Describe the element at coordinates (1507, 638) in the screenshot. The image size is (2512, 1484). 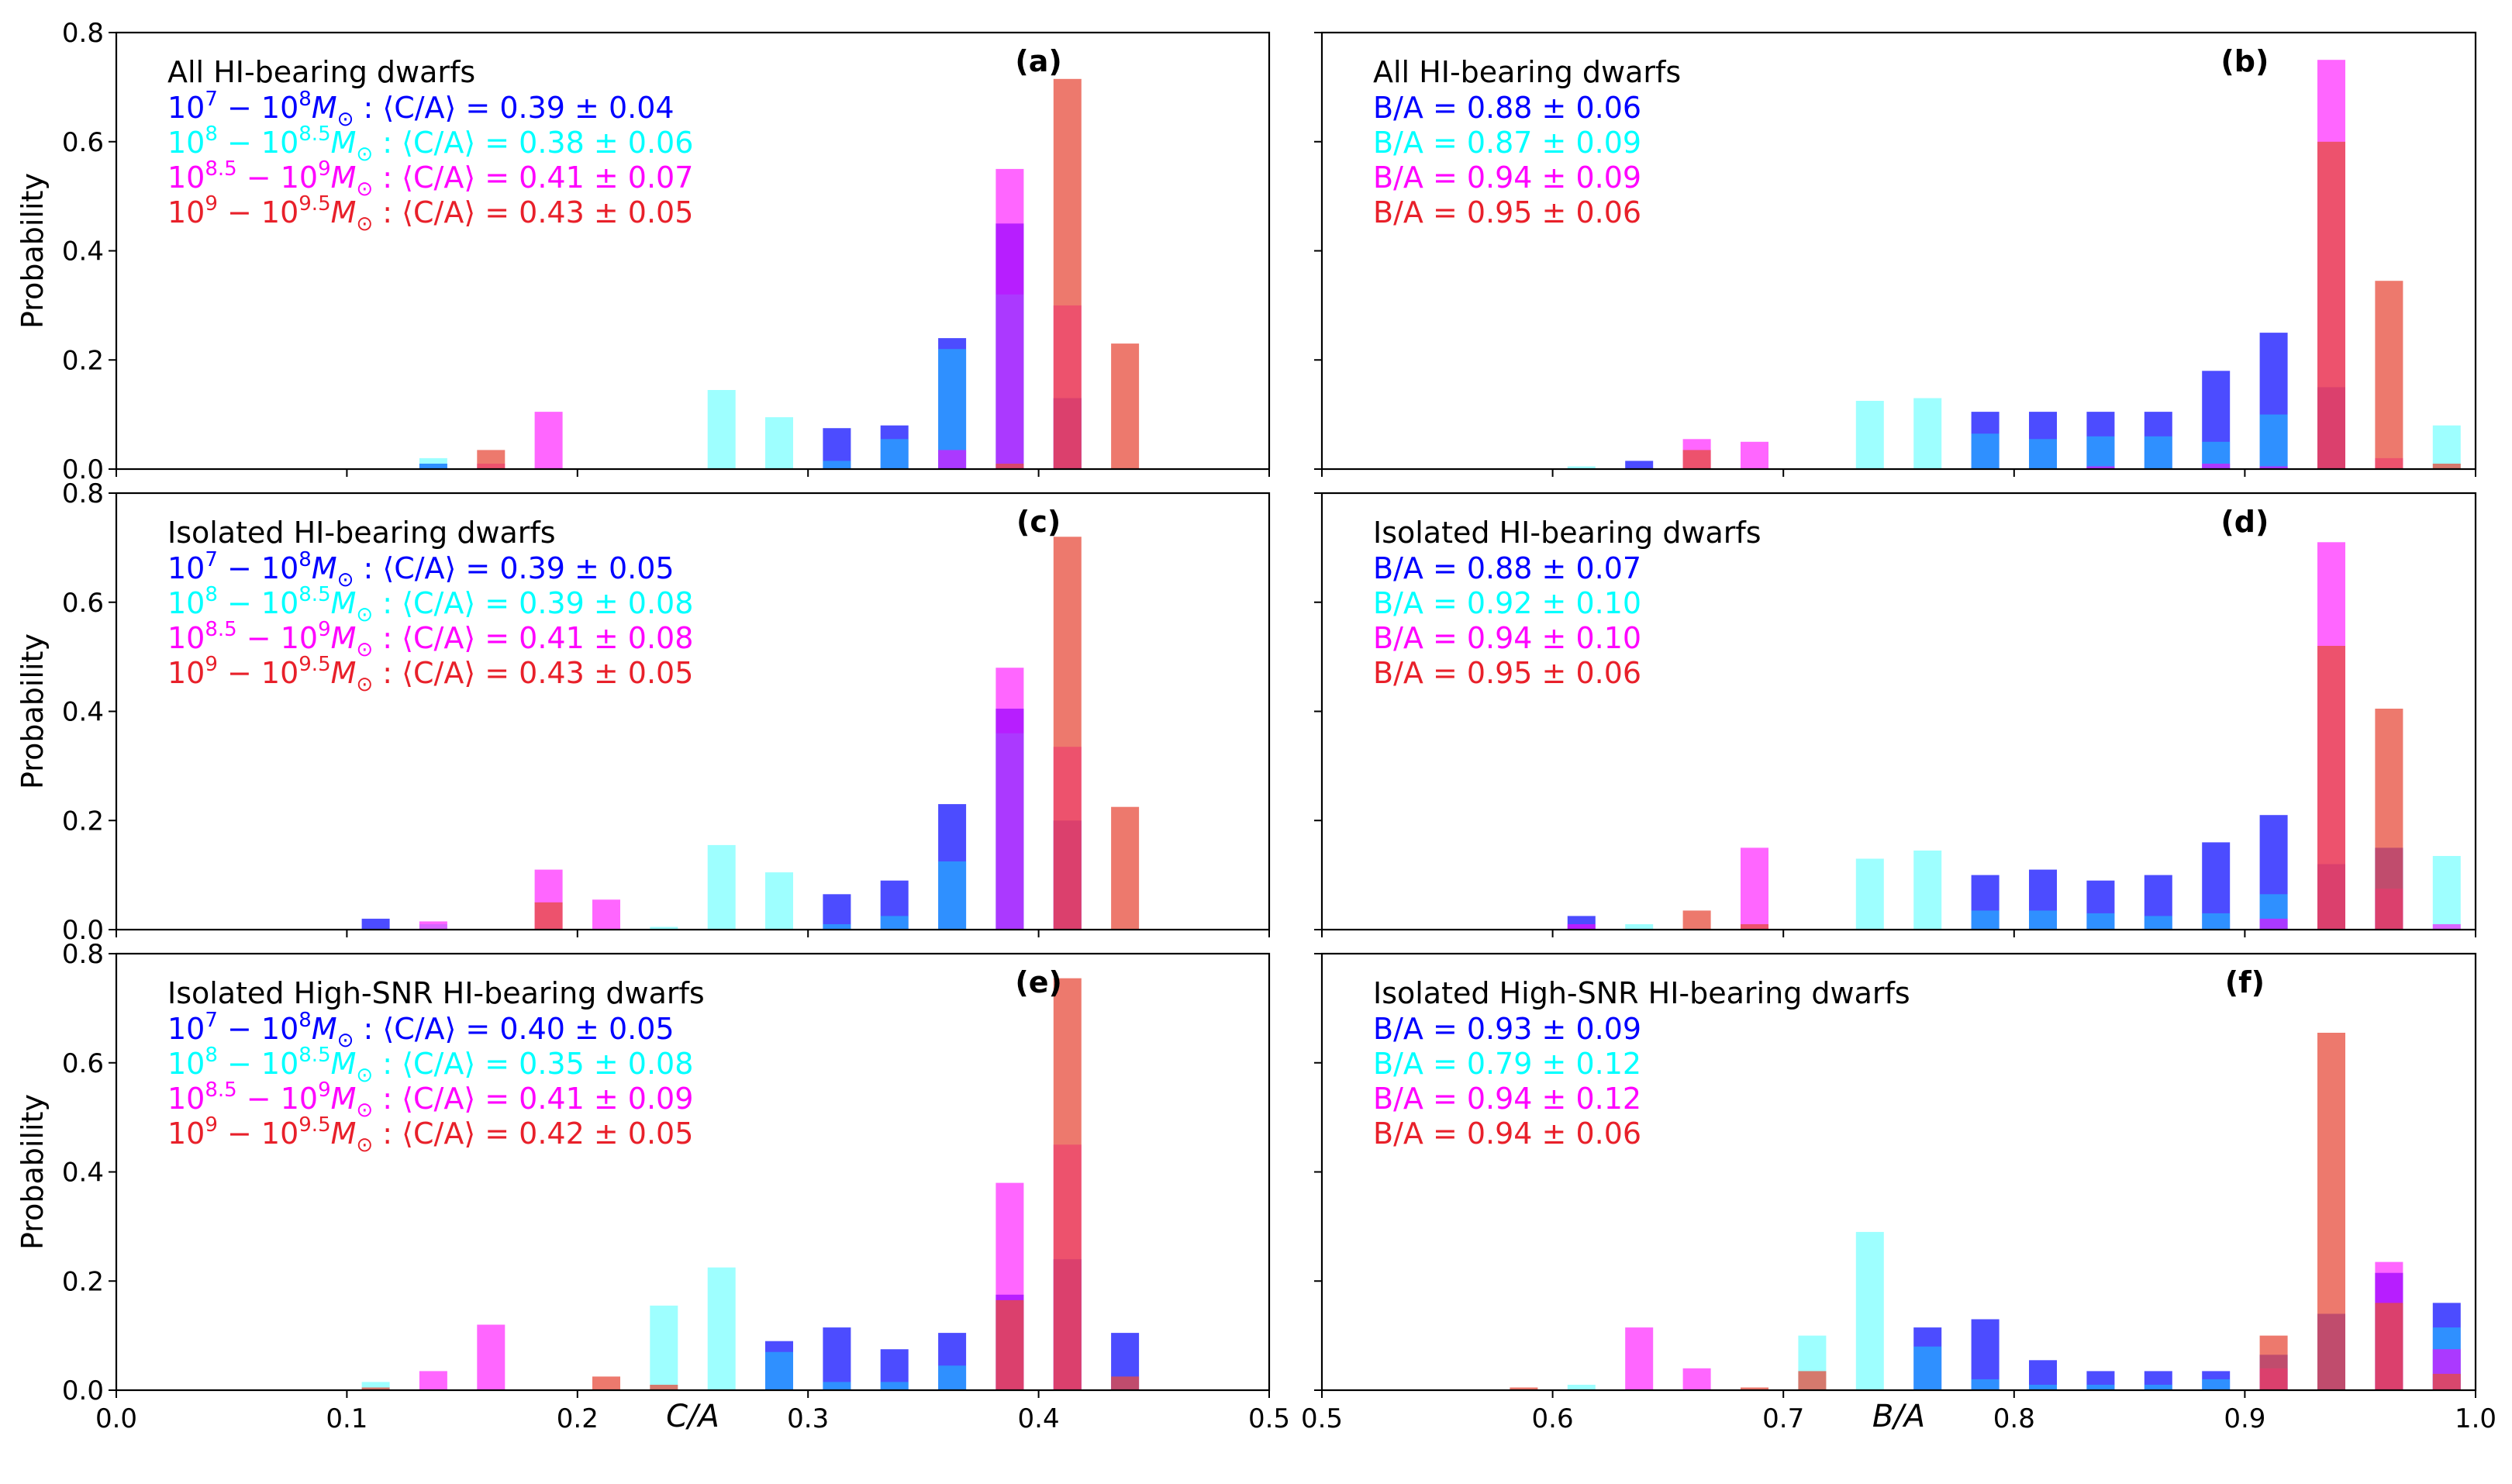
I see `legend-entry: B/A = 0.94 ± 0.10` at that location.